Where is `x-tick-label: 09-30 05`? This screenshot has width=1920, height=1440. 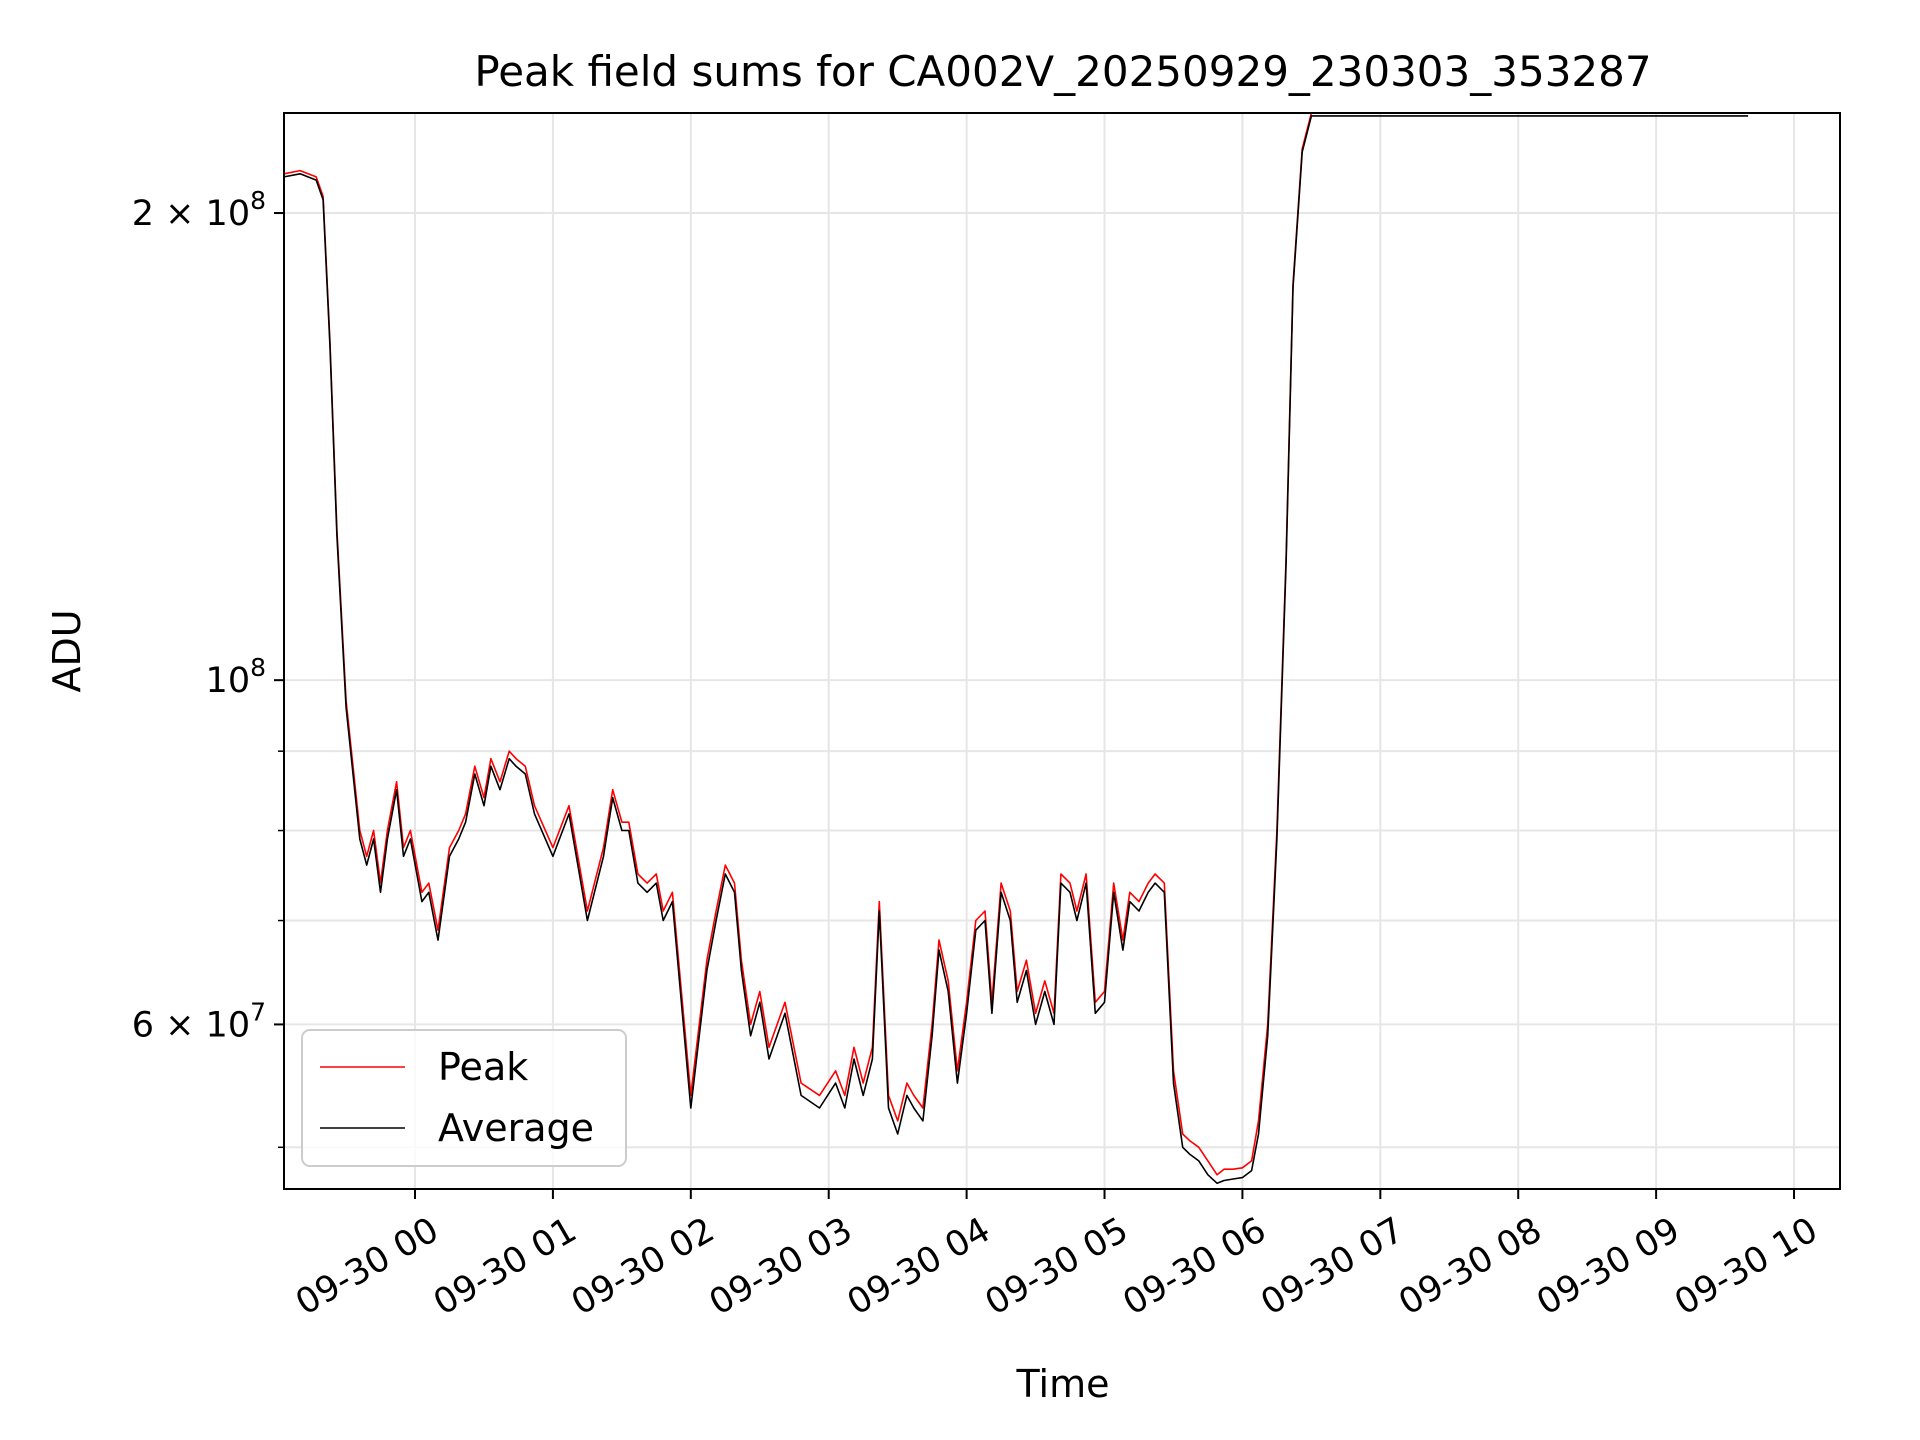 x-tick-label: 09-30 05 is located at coordinates (1057, 1266).